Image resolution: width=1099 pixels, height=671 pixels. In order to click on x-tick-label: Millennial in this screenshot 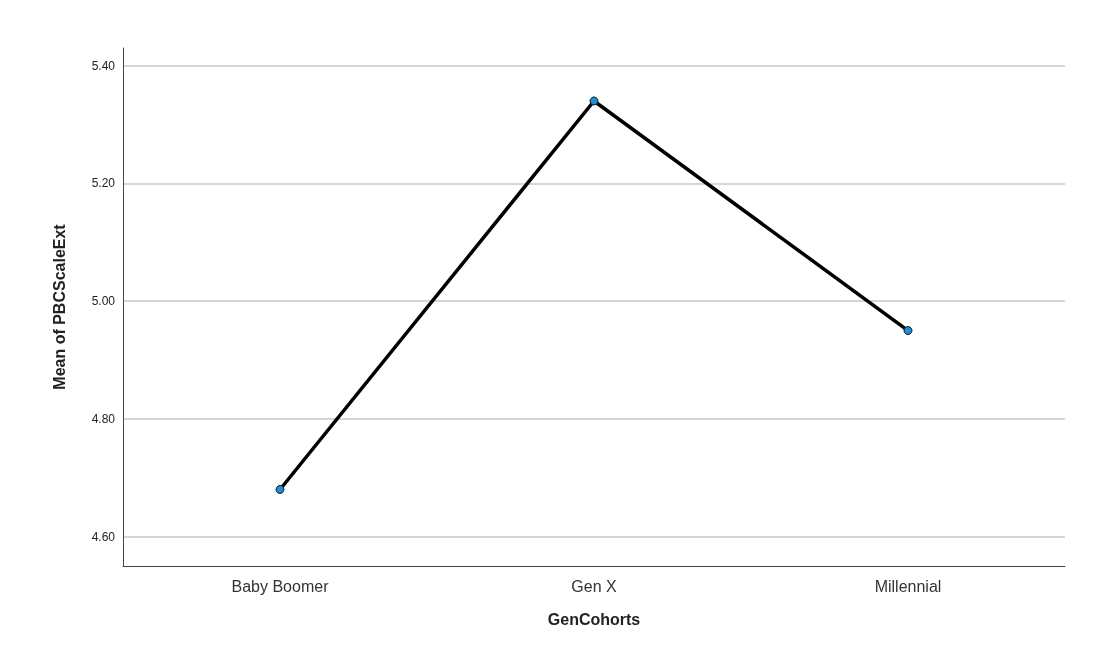, I will do `click(908, 586)`.